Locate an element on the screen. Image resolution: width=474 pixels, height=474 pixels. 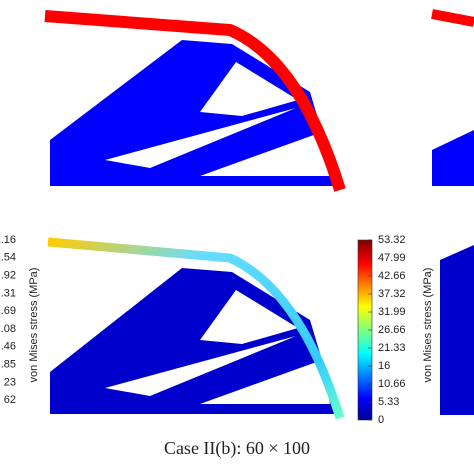
tick-label: .08 is located at coordinates (8, 329).